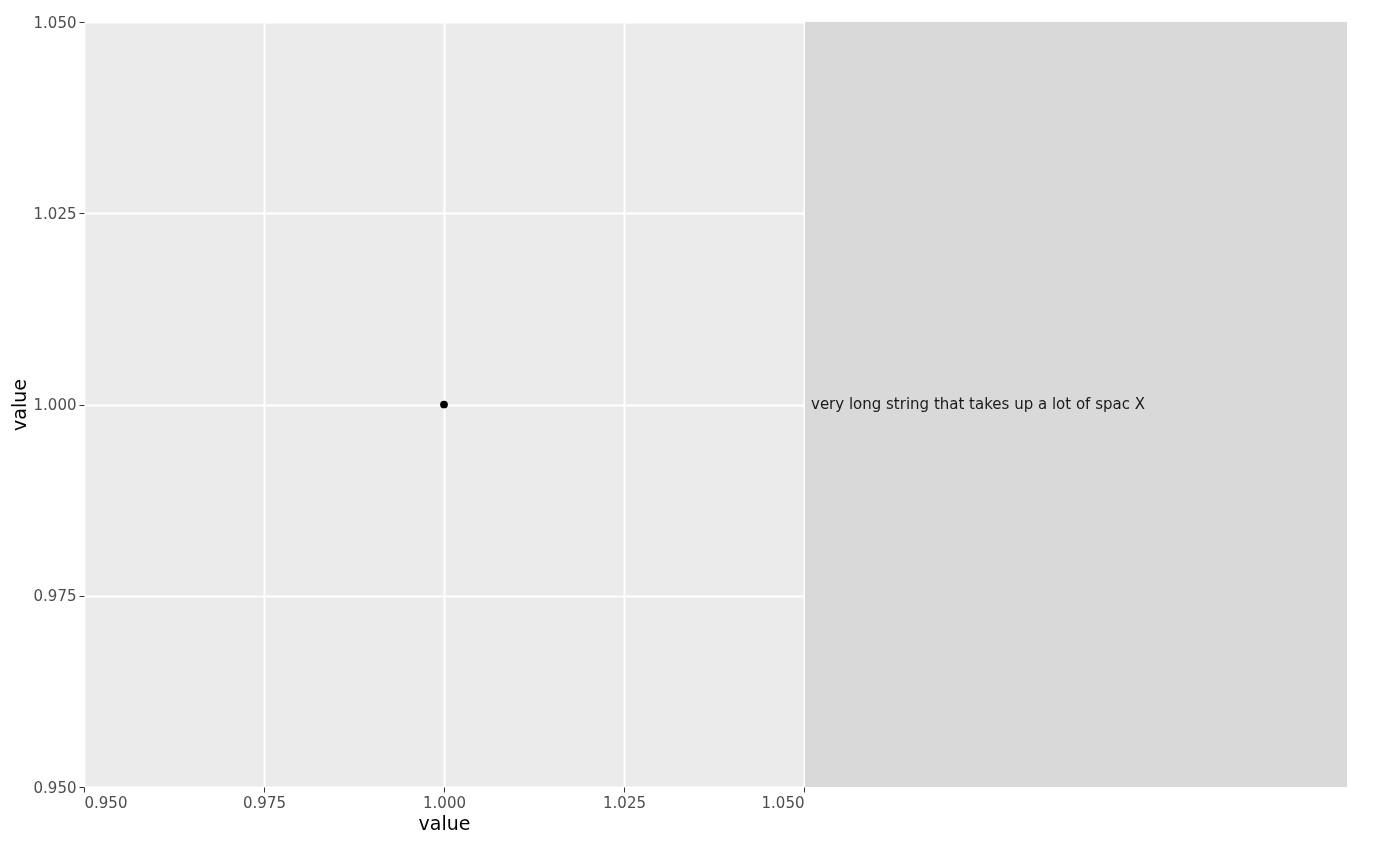 Image resolution: width=1400 pixels, height=866 pixels. What do you see at coordinates (624, 802) in the screenshot?
I see `x-tick-label: 1.025` at bounding box center [624, 802].